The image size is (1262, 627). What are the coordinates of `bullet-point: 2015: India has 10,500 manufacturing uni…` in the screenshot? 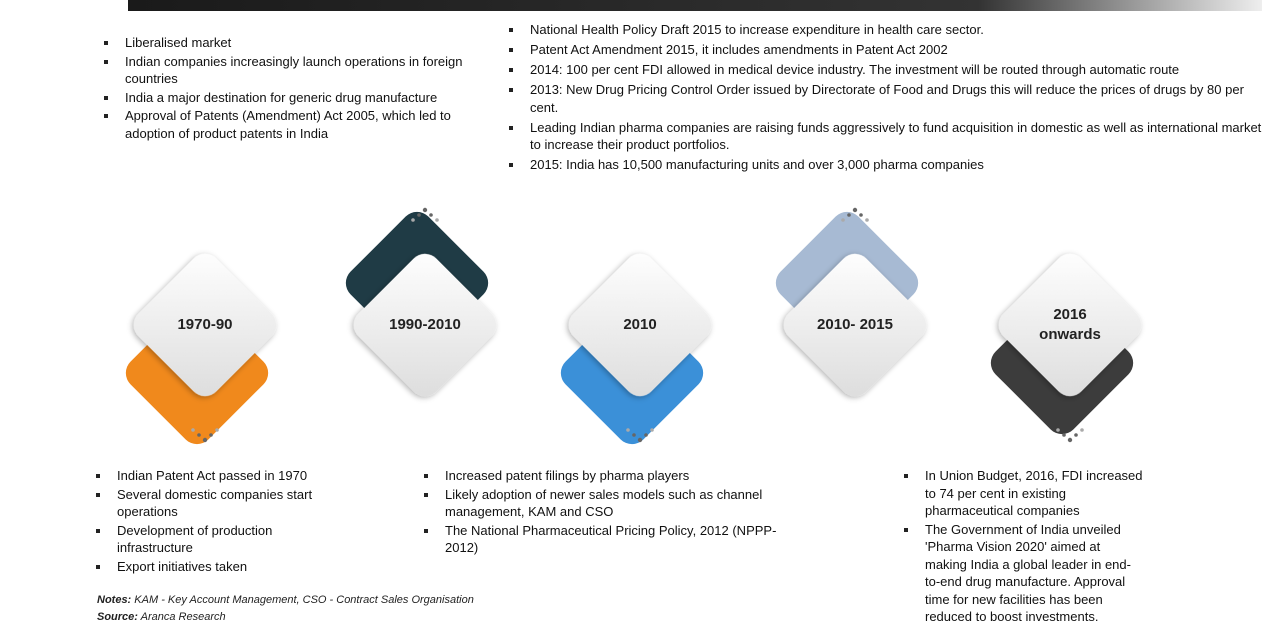 It's located at (883, 165).